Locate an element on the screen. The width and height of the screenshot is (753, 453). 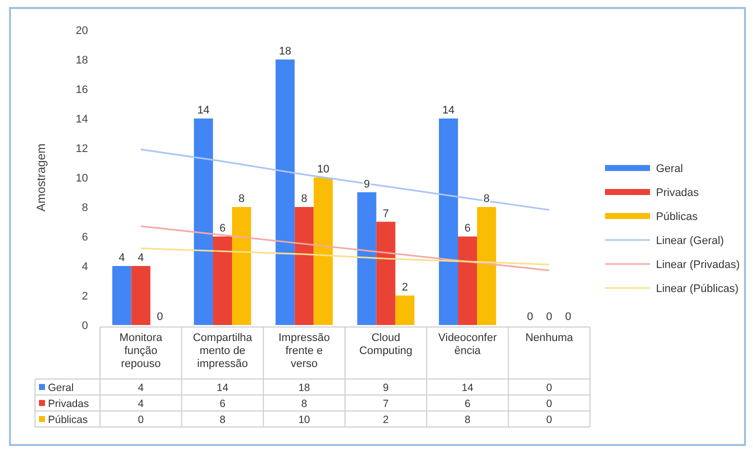
text: 2 is located at coordinates (405, 288).